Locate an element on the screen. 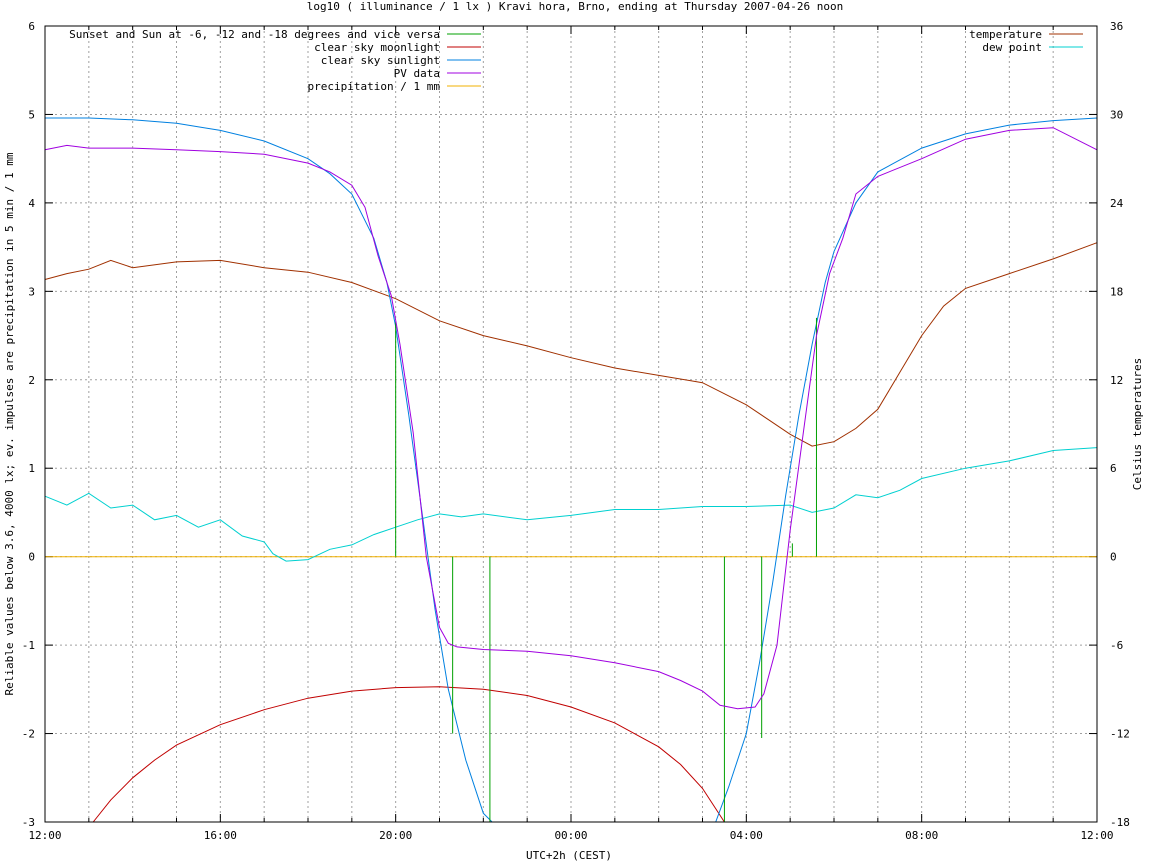  y-tick-label: 6 is located at coordinates (31, 26).